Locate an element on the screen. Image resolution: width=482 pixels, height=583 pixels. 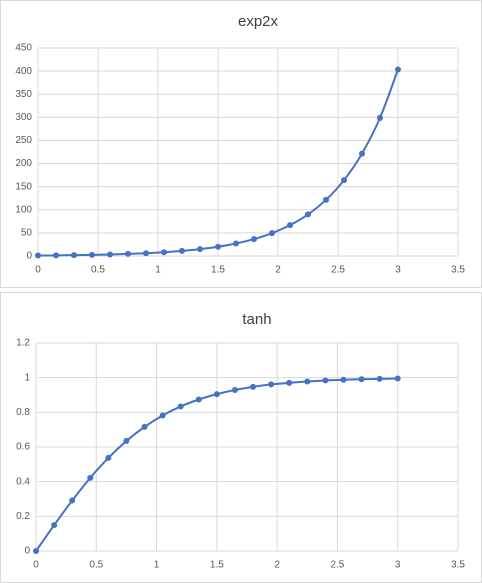
y-tick-label: 0.8 is located at coordinates (23, 412).